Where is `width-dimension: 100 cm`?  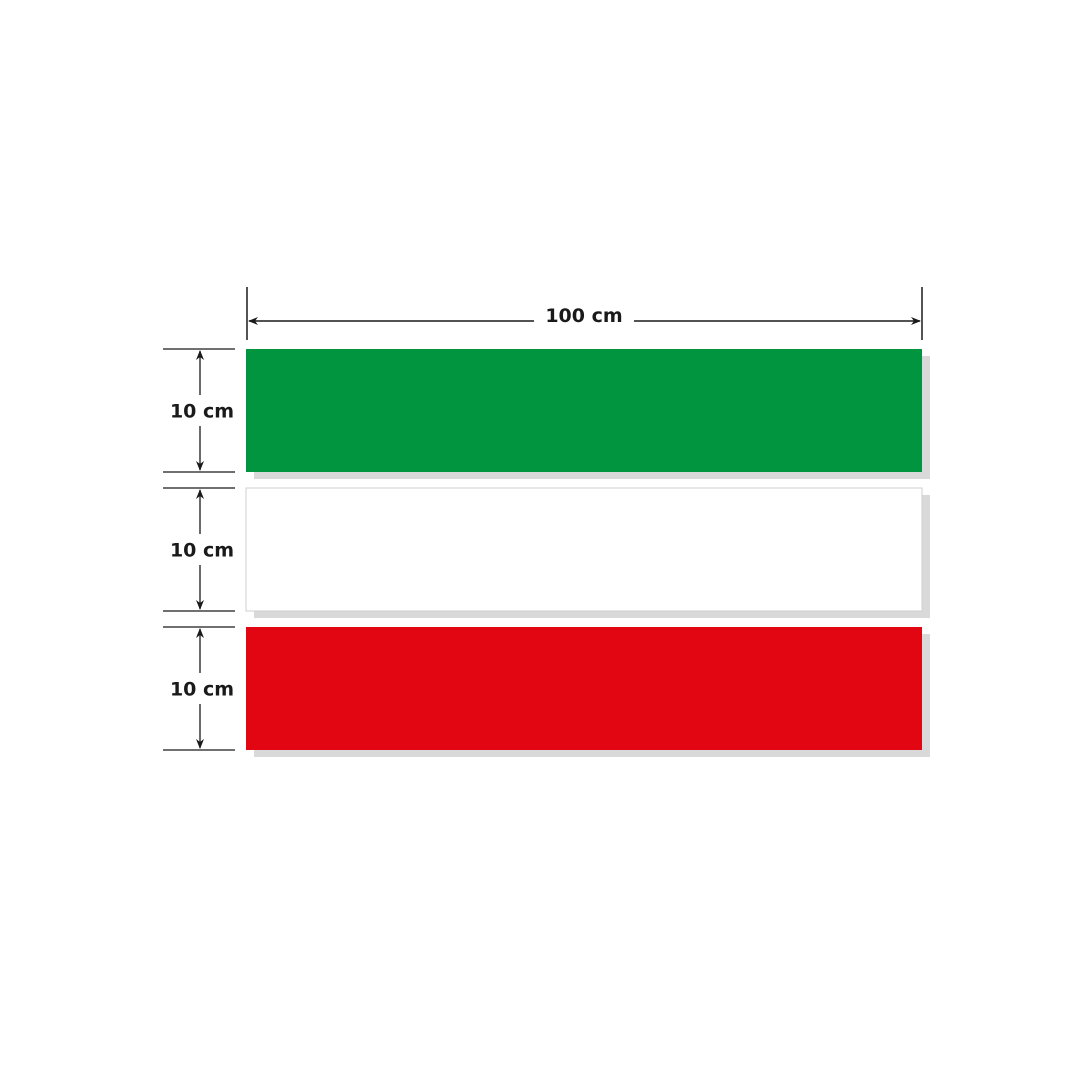 width-dimension: 100 cm is located at coordinates (584, 313).